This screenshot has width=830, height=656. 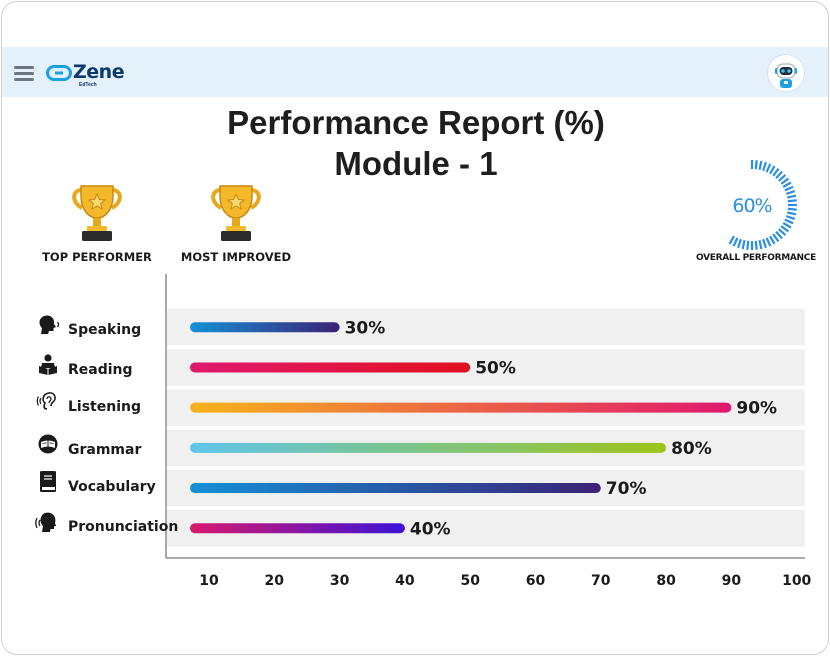 What do you see at coordinates (97, 257) in the screenshot?
I see `award-label-top-performer: TOP PERFORMER` at bounding box center [97, 257].